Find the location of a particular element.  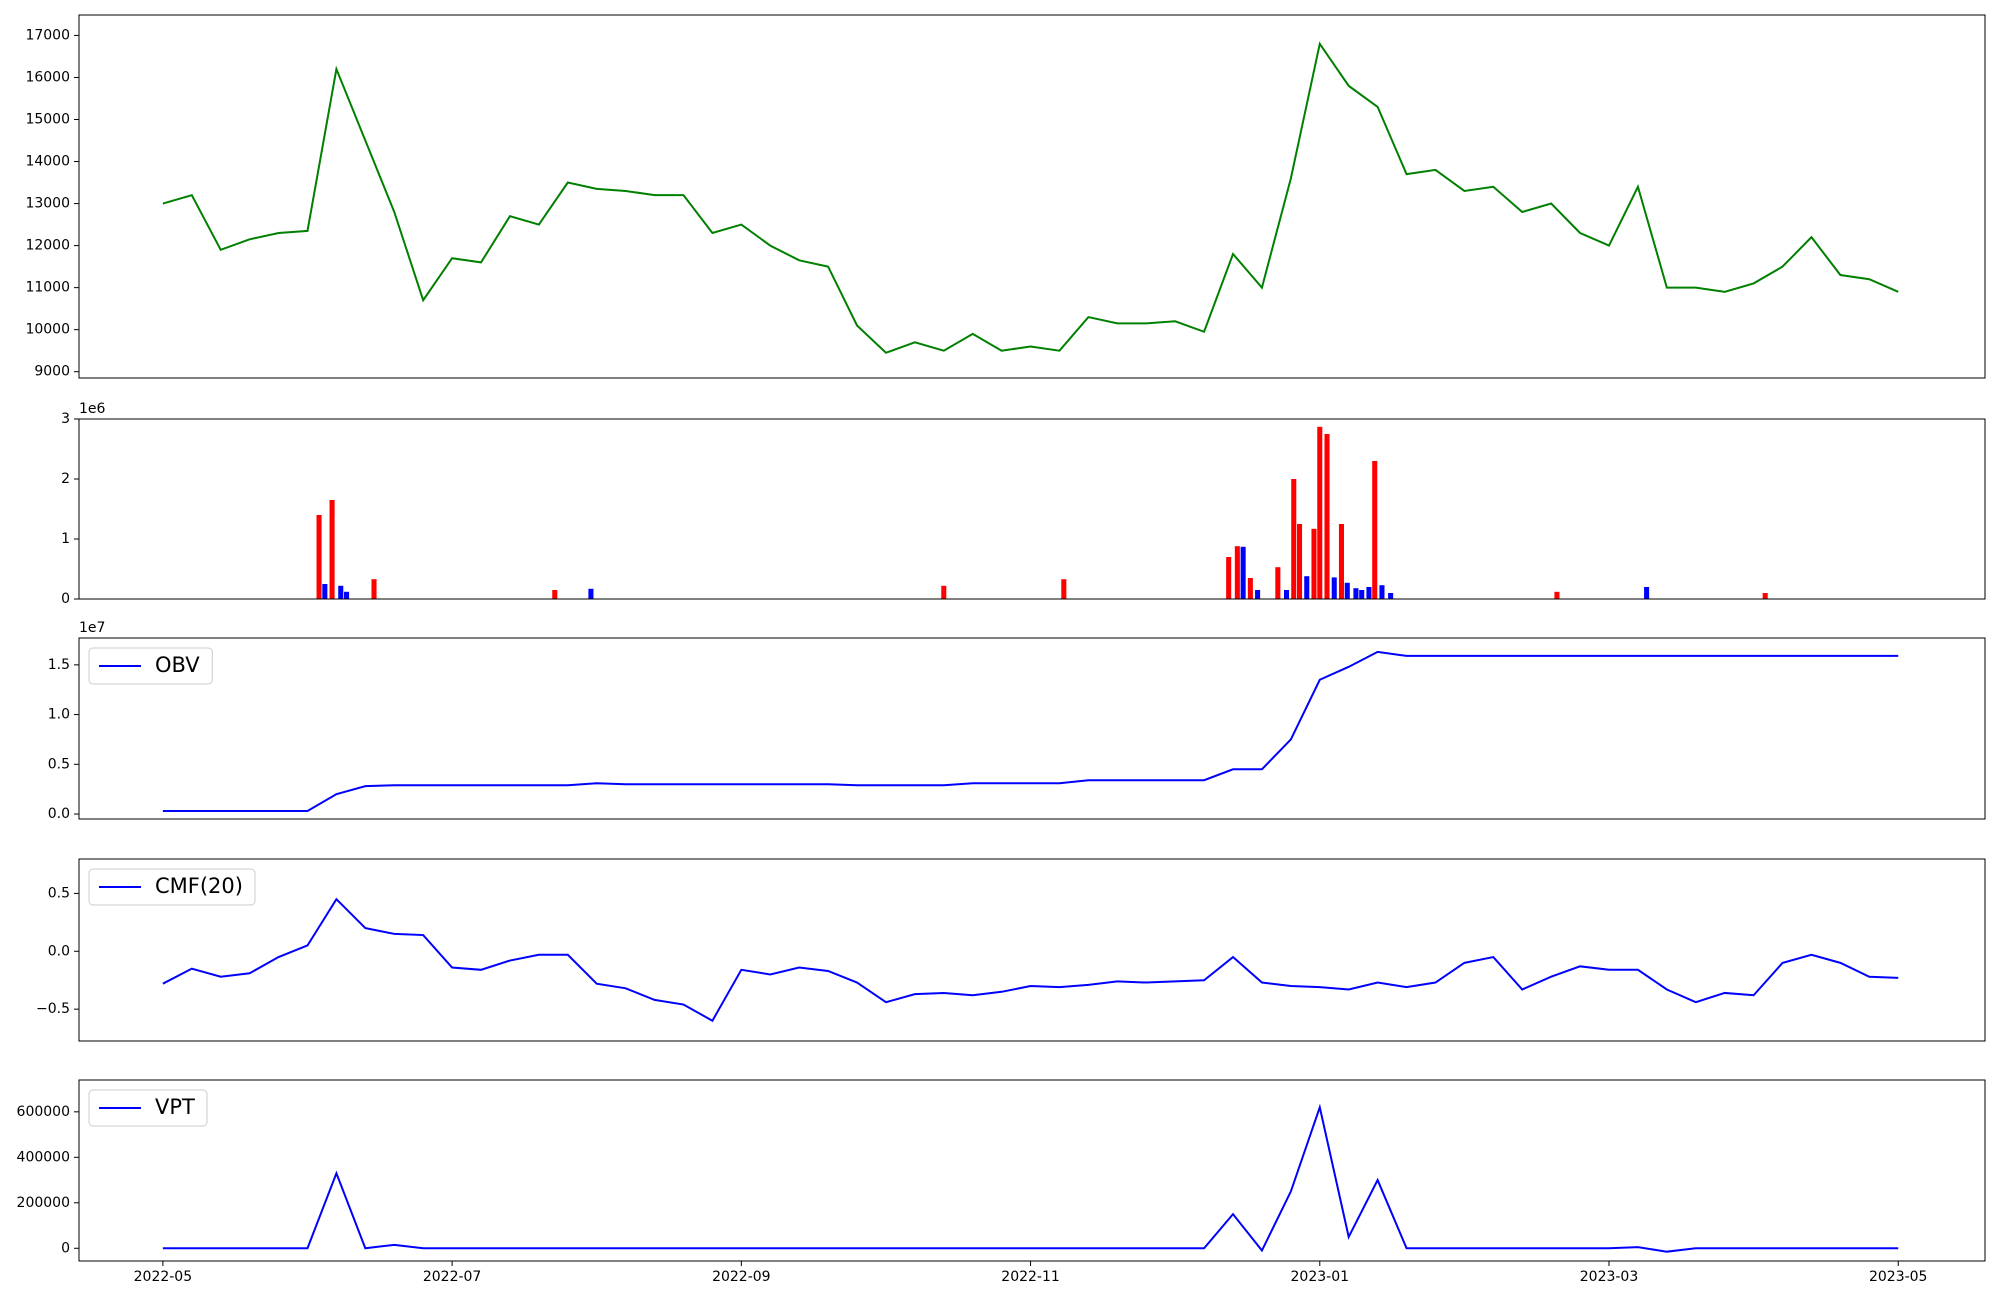

x-tick-label: 2023-05 is located at coordinates (1898, 1277).